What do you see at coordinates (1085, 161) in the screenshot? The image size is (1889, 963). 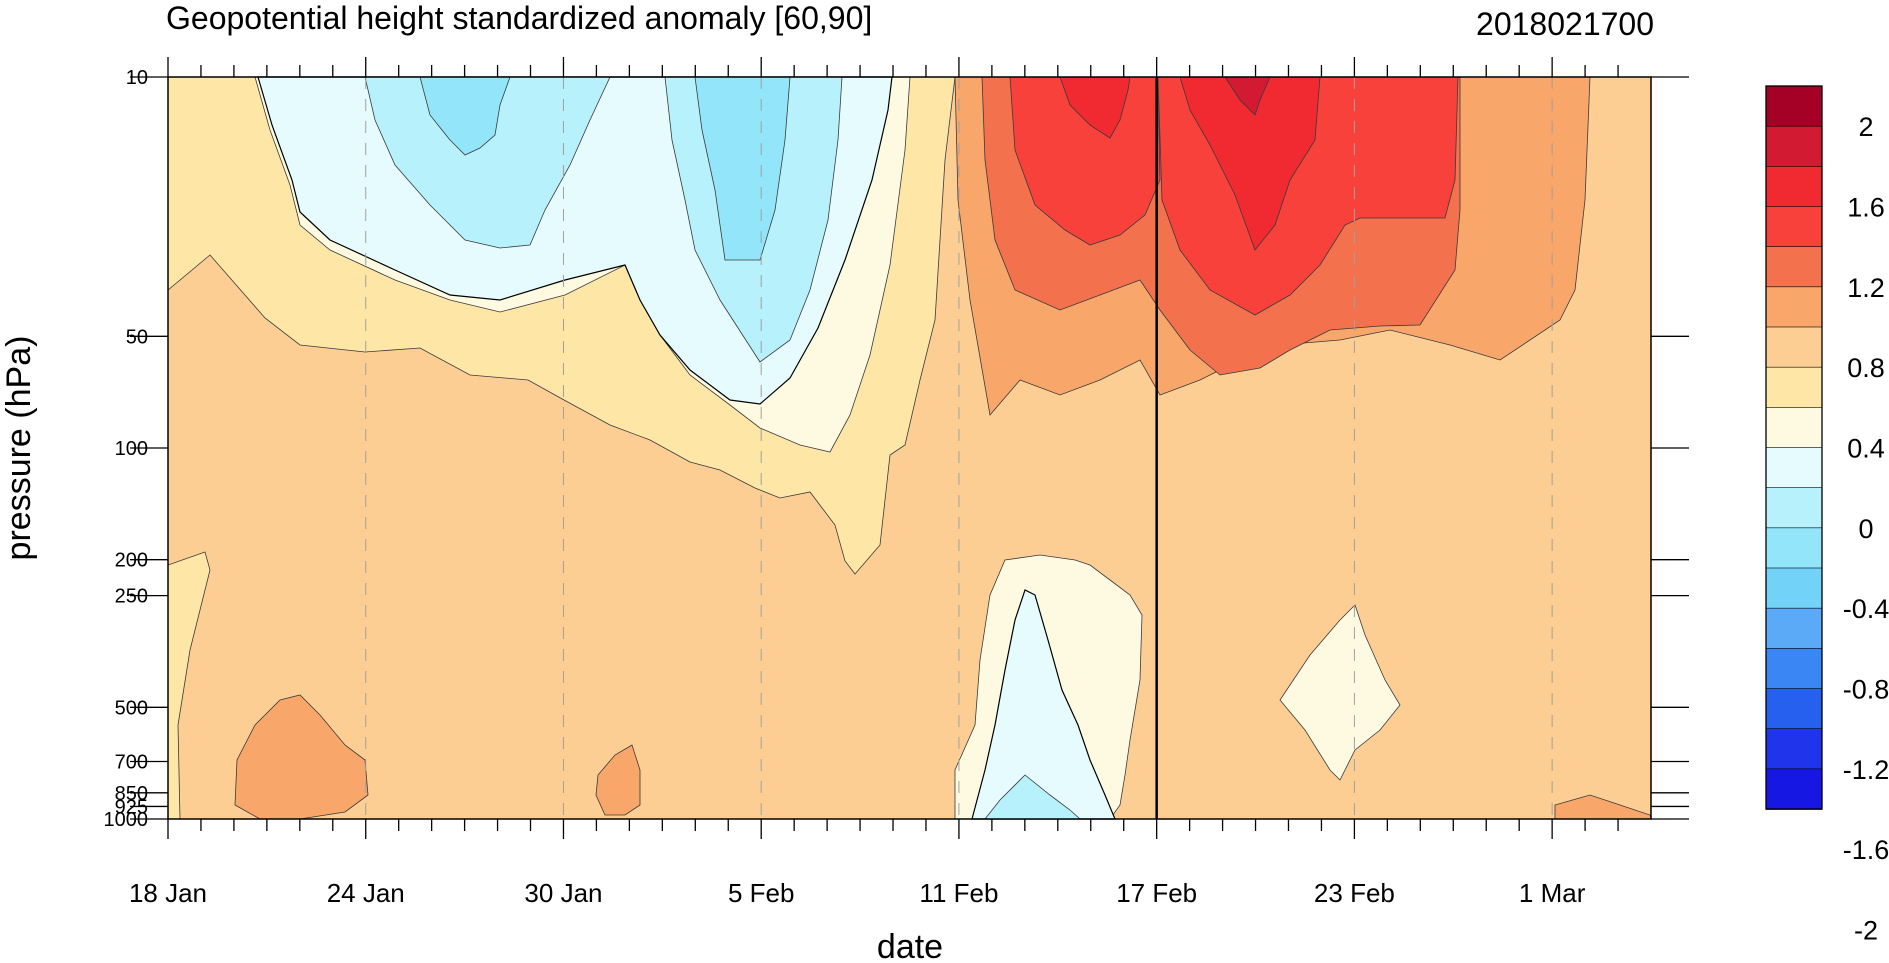 I see `contour-fill-warm-hot` at bounding box center [1085, 161].